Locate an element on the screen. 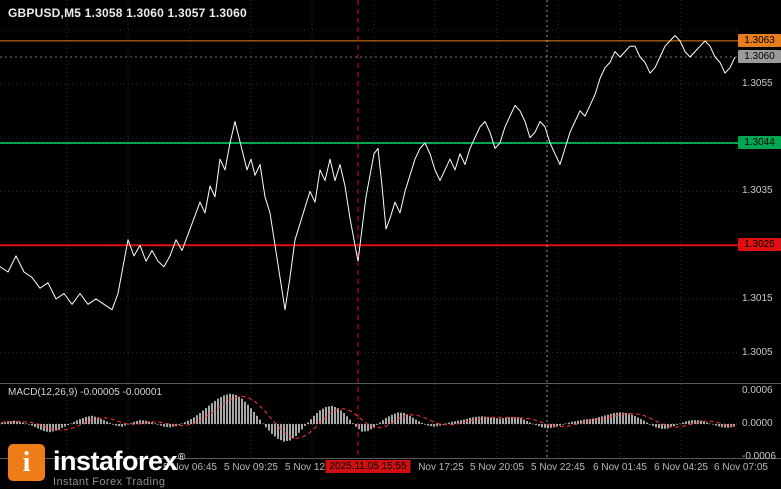  watermark-text: instaforex® Instant Forex Trading is located at coordinates (119, 466).